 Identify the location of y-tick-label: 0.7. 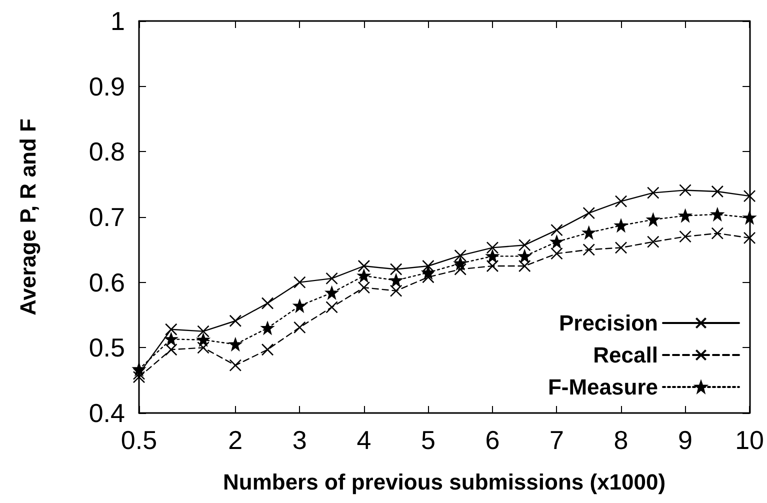
(106, 217).